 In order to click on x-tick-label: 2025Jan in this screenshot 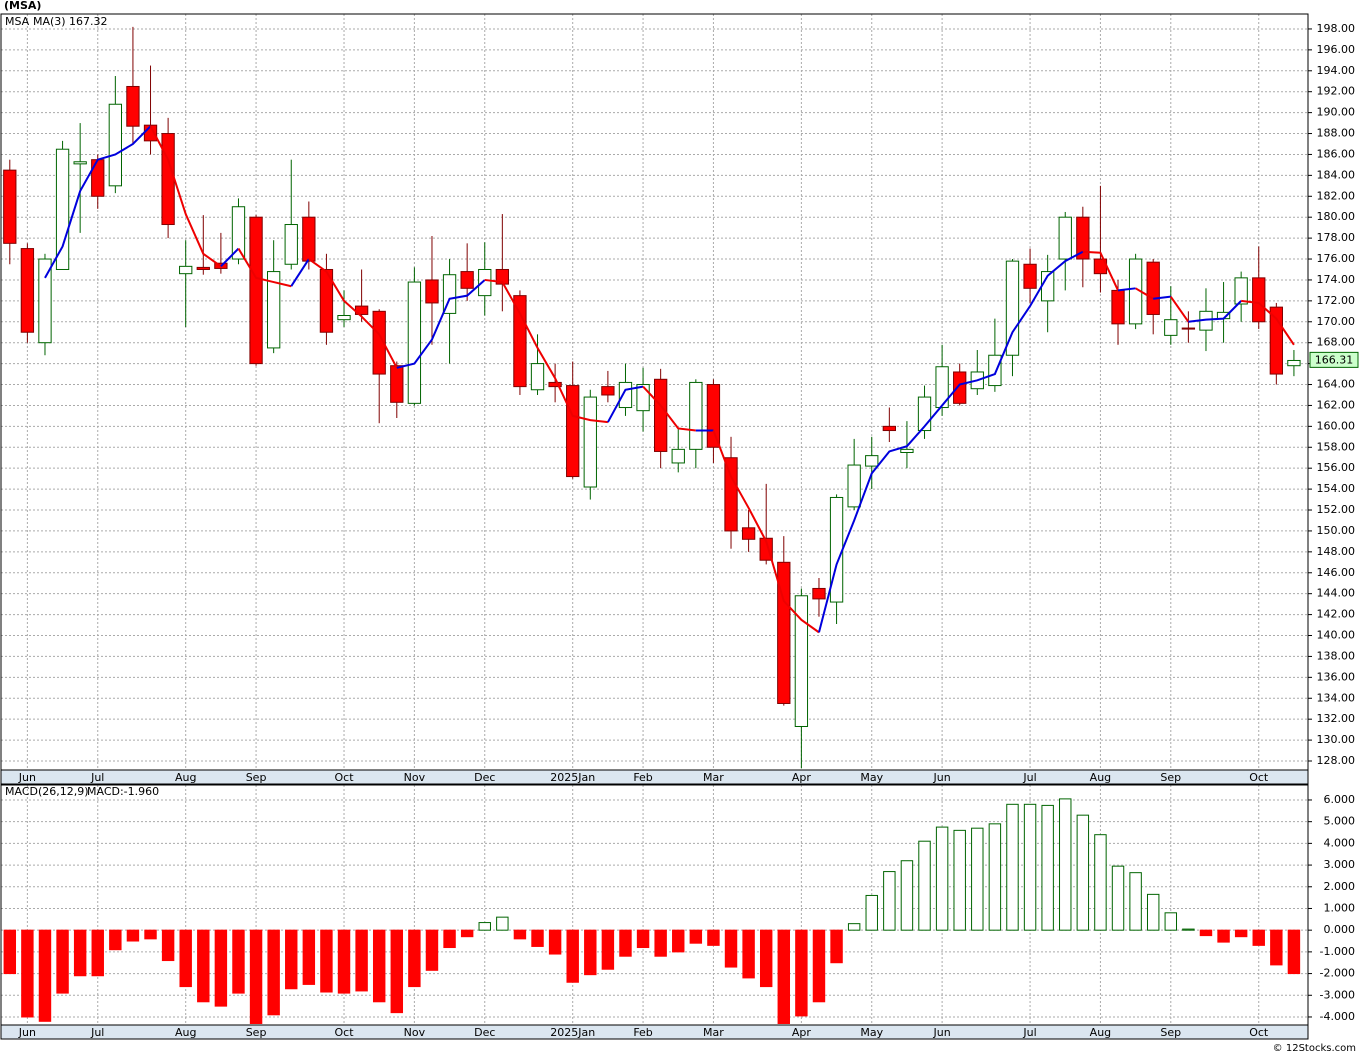, I will do `click(572, 777)`.